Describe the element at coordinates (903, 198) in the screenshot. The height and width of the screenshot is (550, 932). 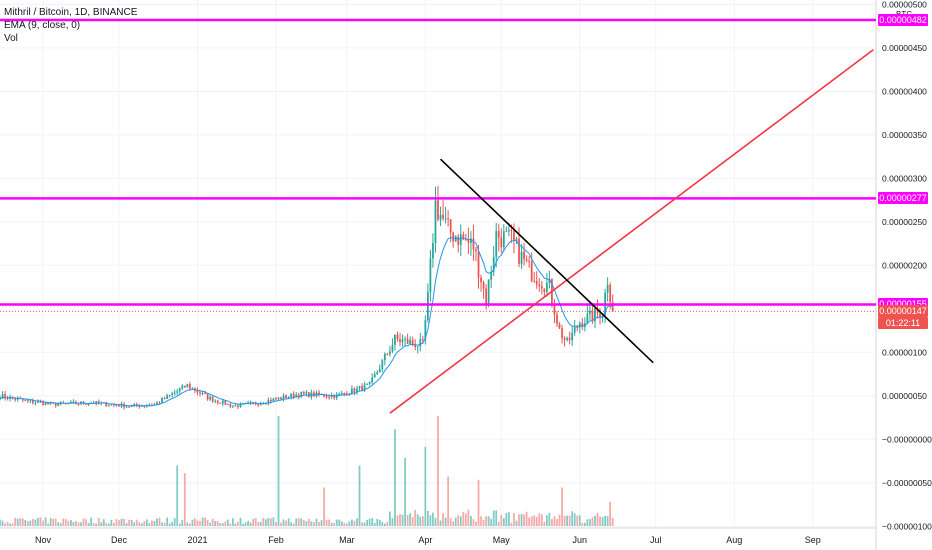
I see `level-price-tag-mid: 0.00000277` at that location.